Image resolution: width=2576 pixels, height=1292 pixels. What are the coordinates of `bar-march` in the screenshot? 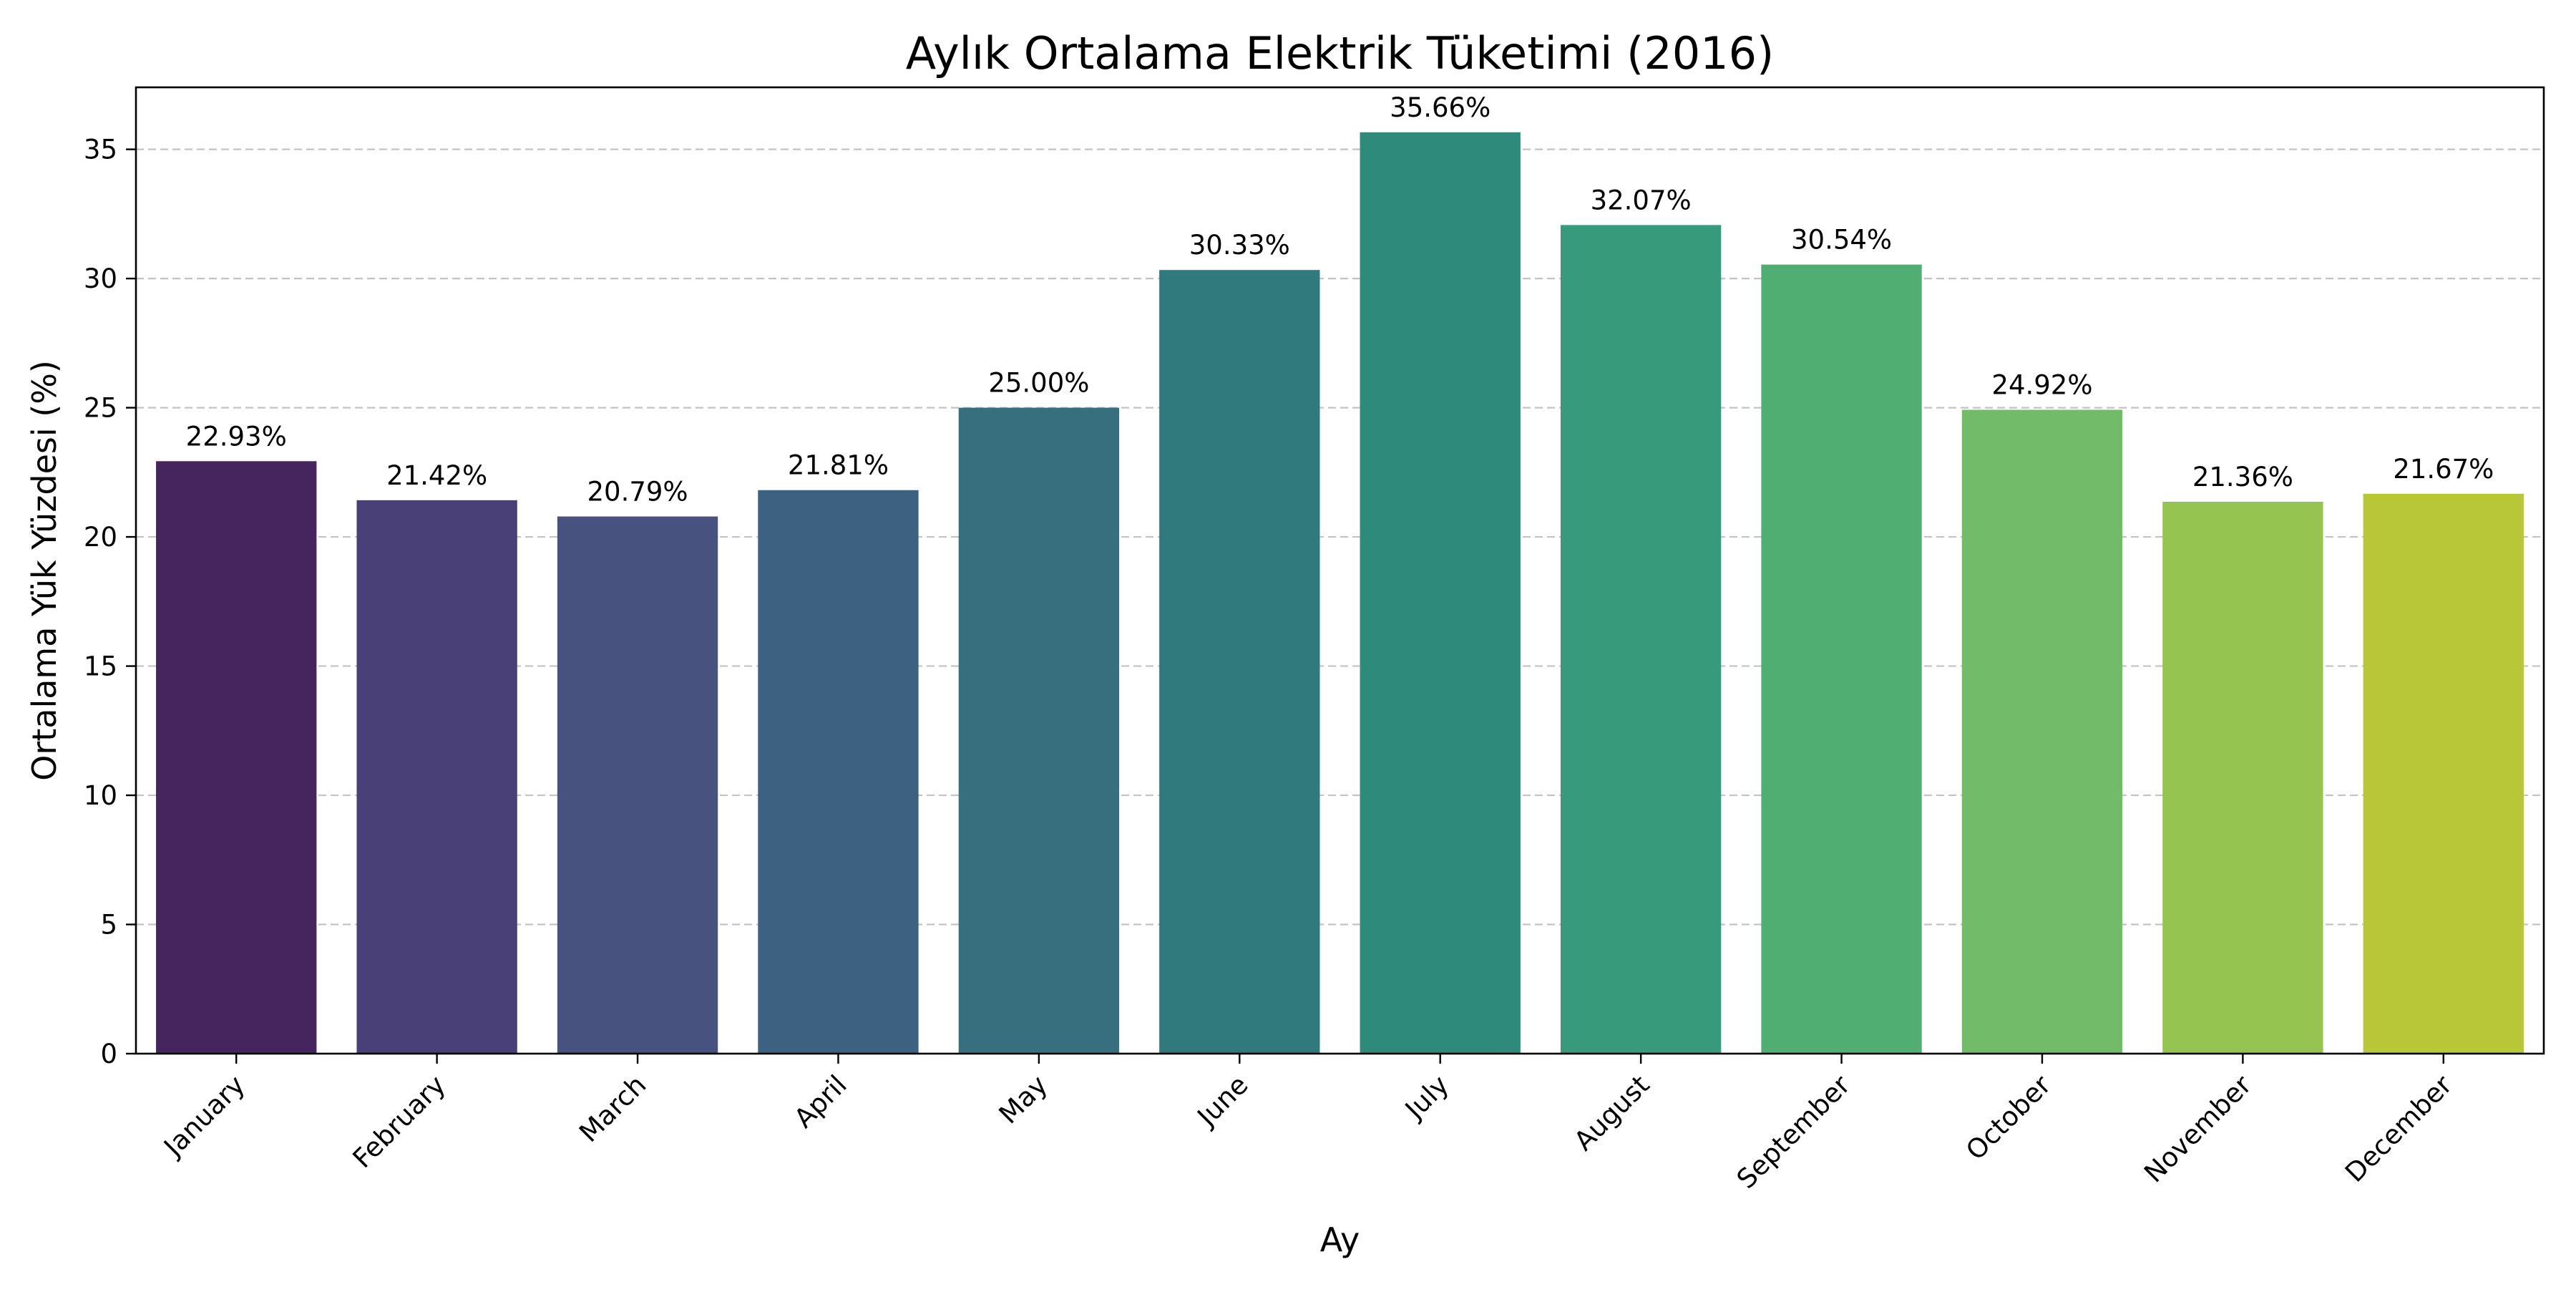 It's located at (637, 785).